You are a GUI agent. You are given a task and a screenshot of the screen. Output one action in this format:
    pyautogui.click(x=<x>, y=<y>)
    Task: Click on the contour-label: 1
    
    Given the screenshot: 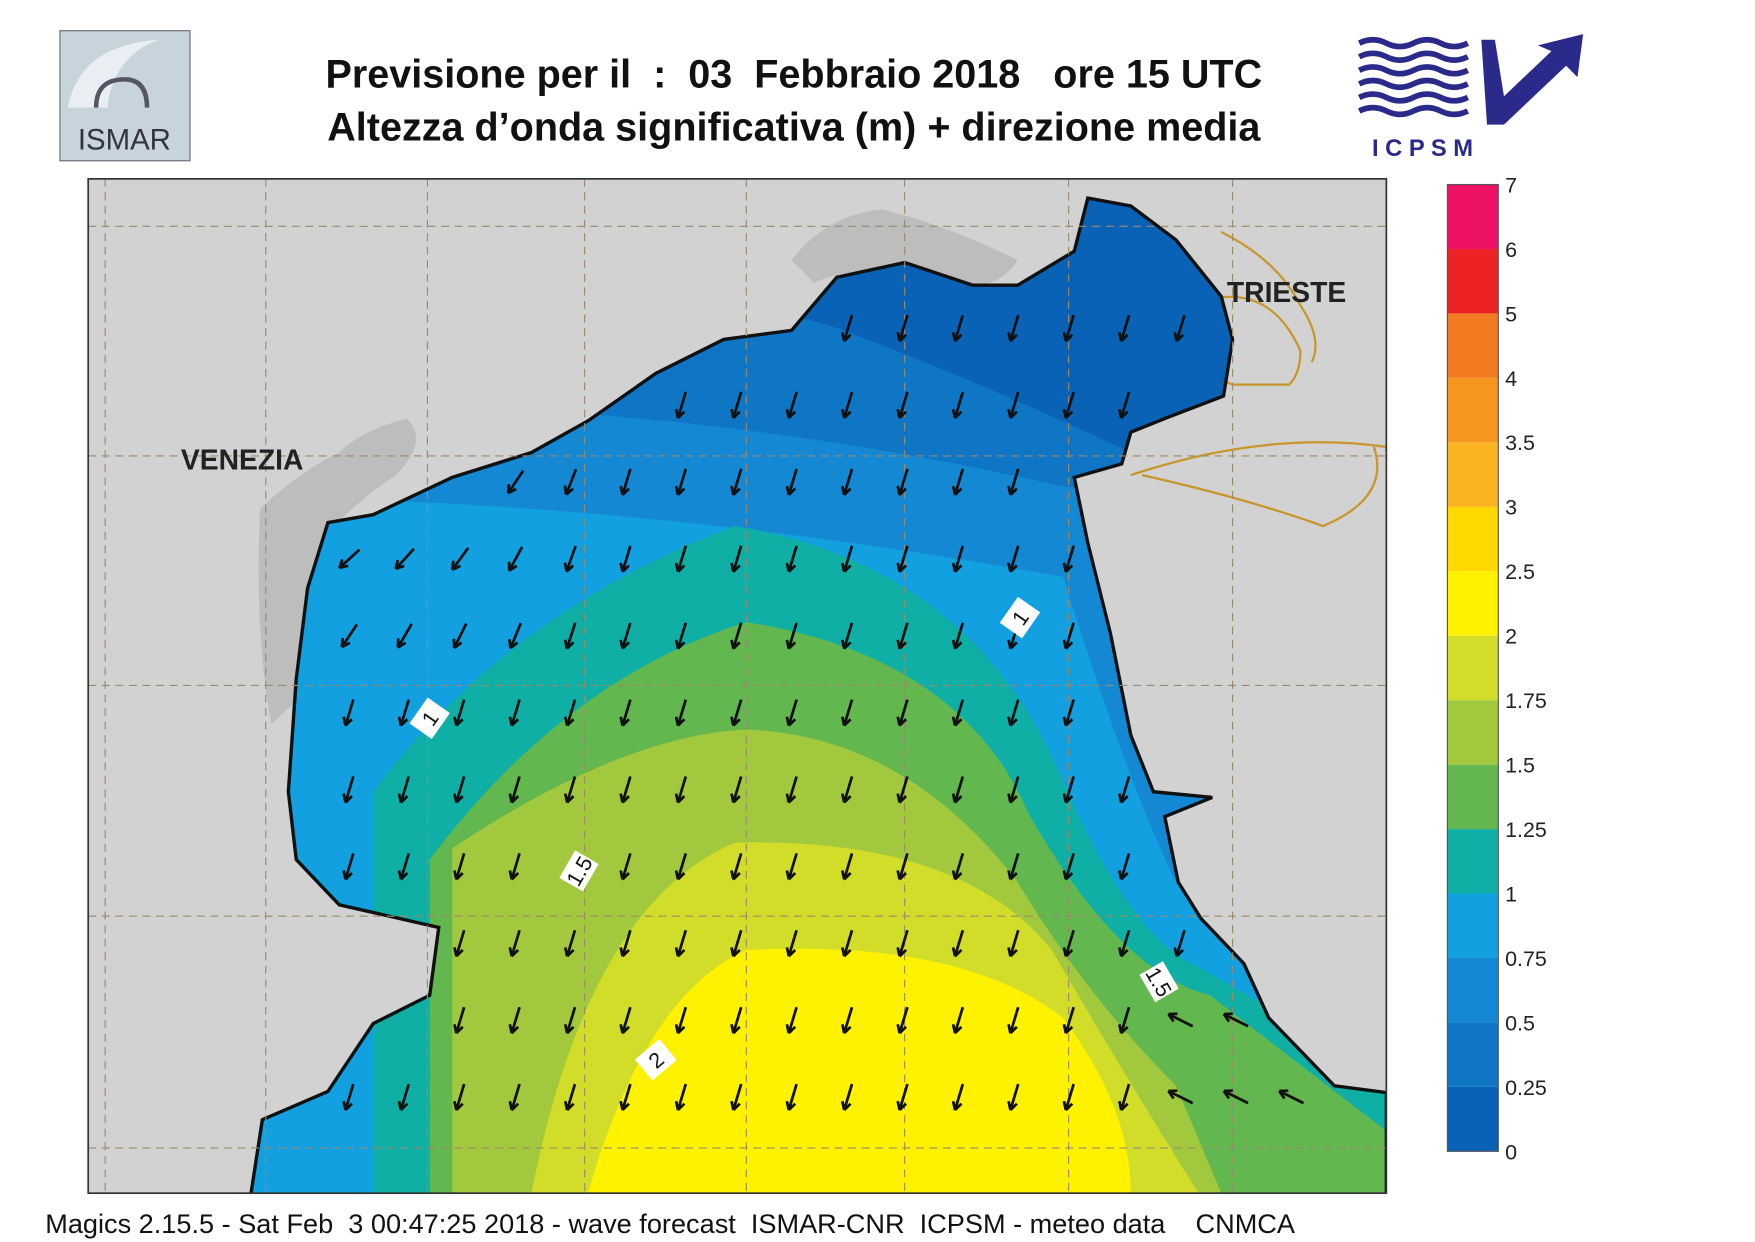 What is the action you would take?
    pyautogui.click(x=1020, y=617)
    